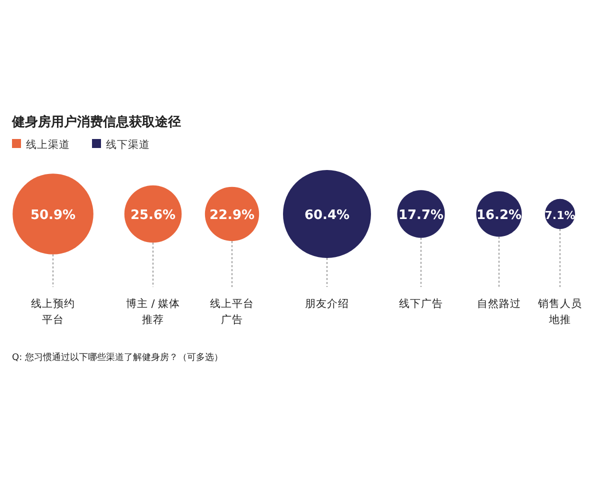 The width and height of the screenshot is (600, 480). What do you see at coordinates (96, 122) in the screenshot?
I see `text: 健身房用户消费信息获取途径` at bounding box center [96, 122].